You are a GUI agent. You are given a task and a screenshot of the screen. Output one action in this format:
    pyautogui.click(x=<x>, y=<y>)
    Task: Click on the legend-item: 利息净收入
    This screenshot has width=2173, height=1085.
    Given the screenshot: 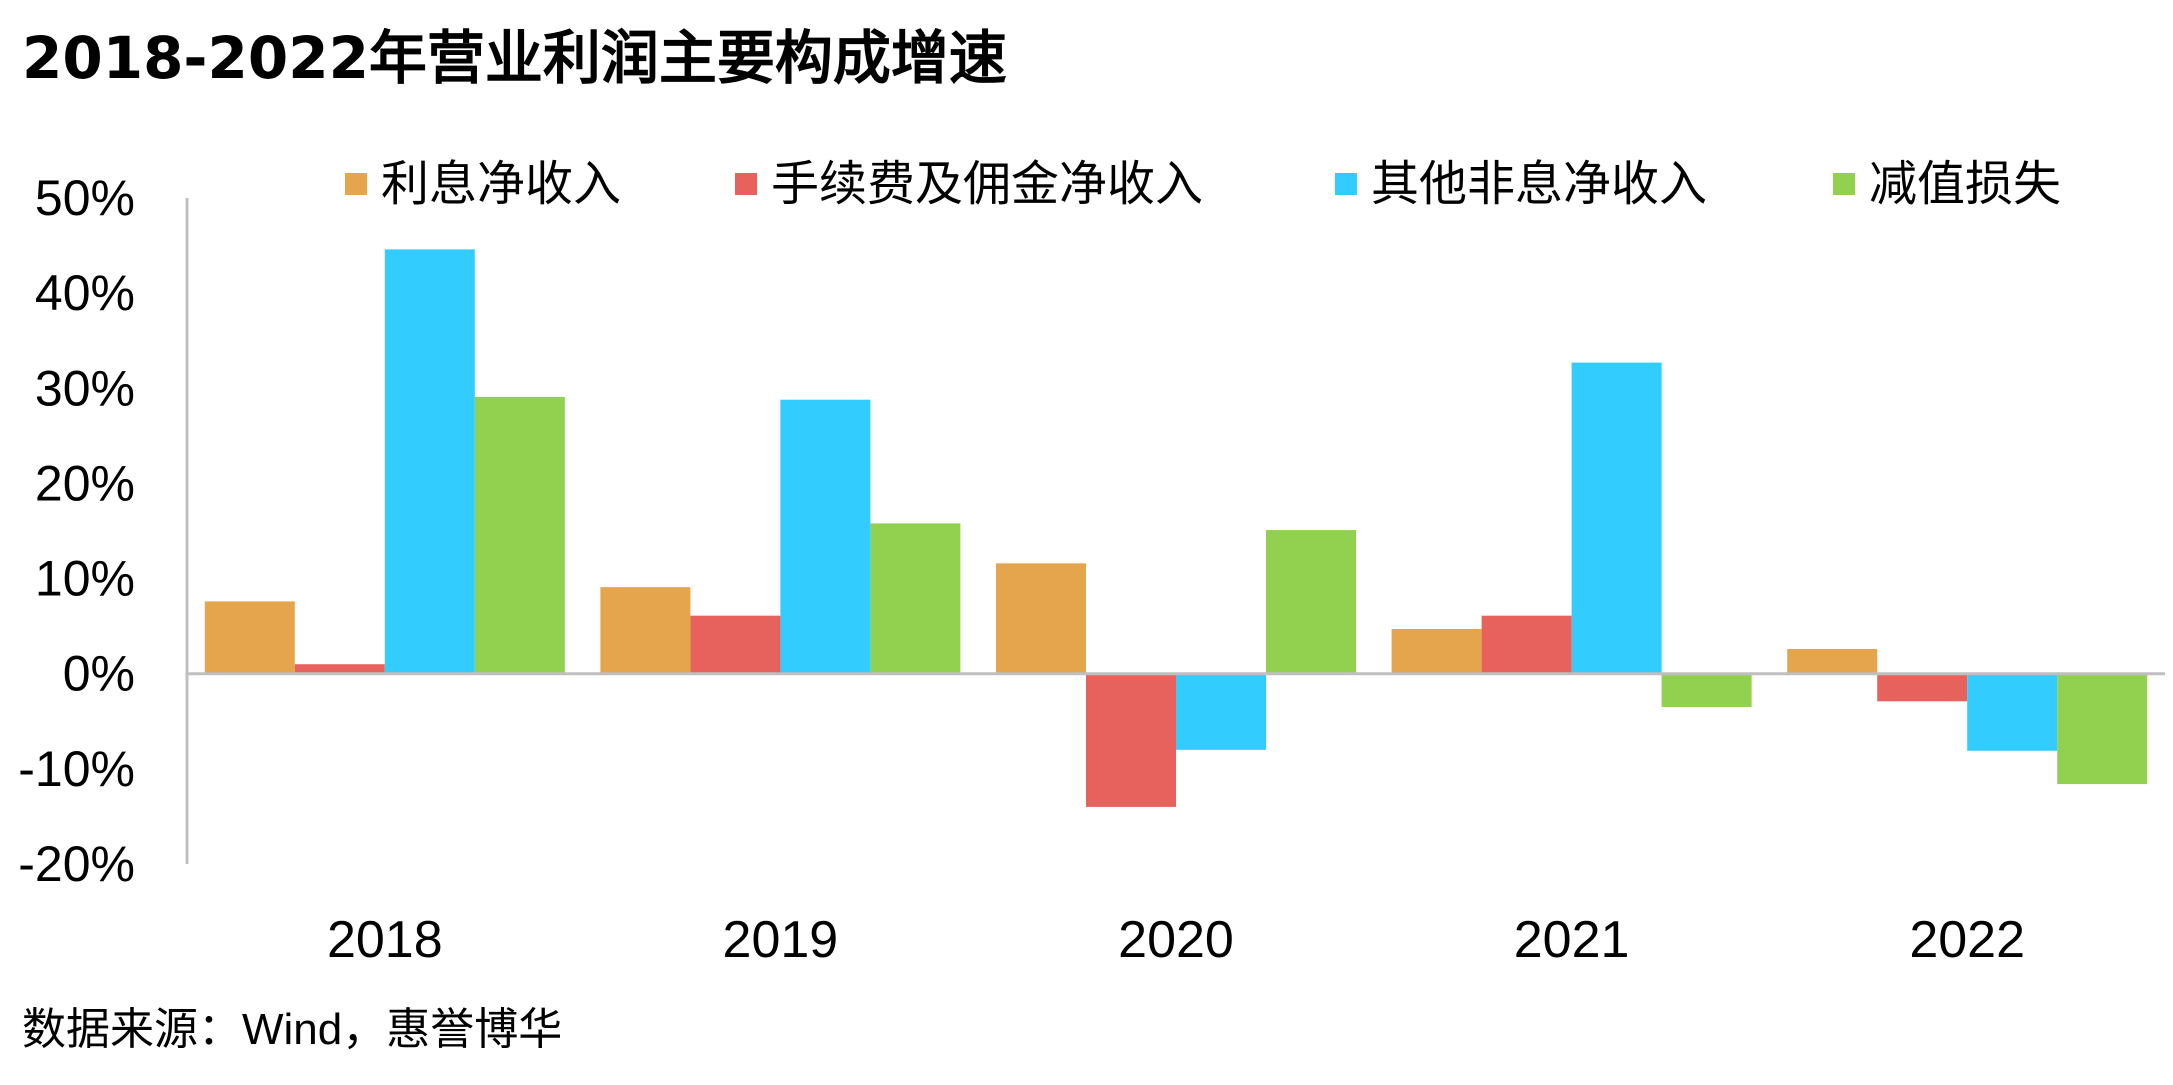 What is the action you would take?
    pyautogui.click(x=483, y=184)
    